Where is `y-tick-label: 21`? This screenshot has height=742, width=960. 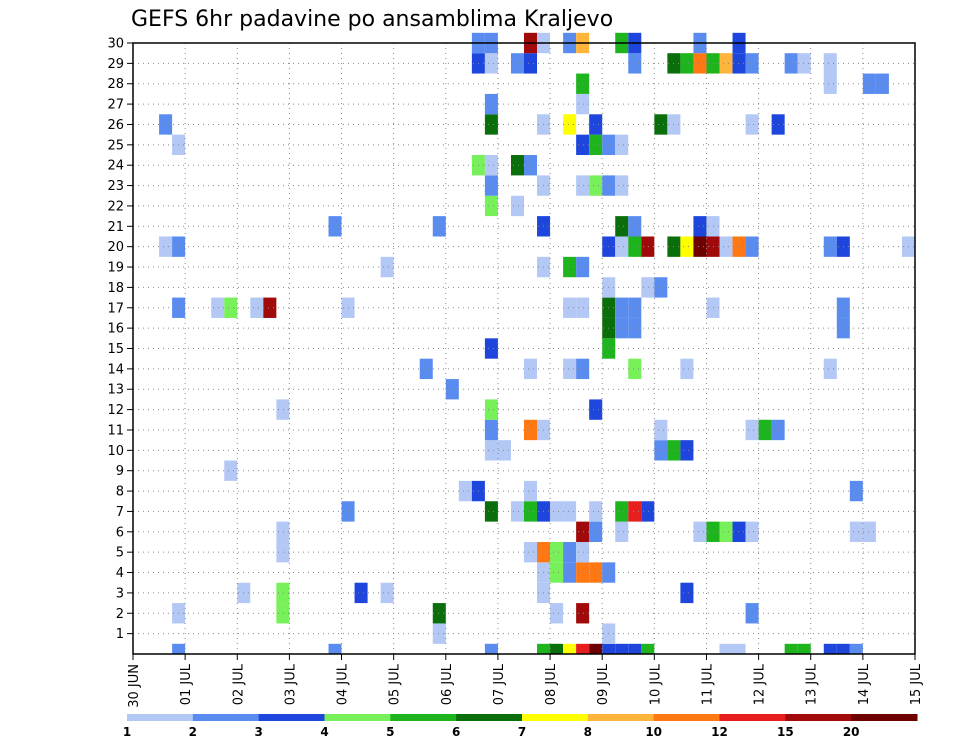 y-tick-label: 21 is located at coordinates (115, 227).